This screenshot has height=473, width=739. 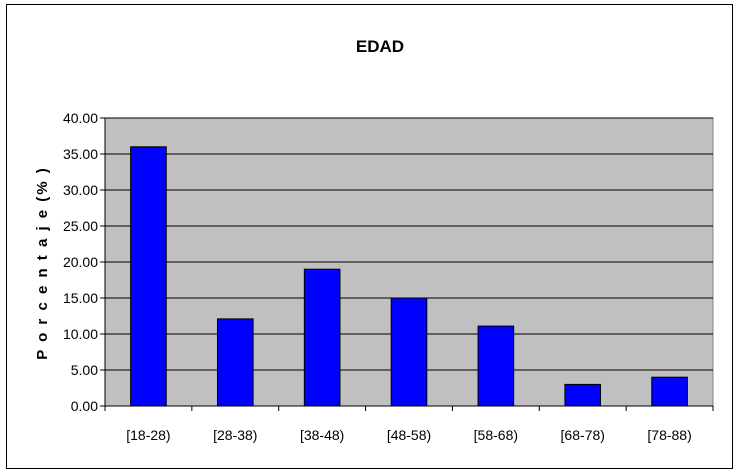 I want to click on y-tick-label: 0.00, so click(x=84, y=406).